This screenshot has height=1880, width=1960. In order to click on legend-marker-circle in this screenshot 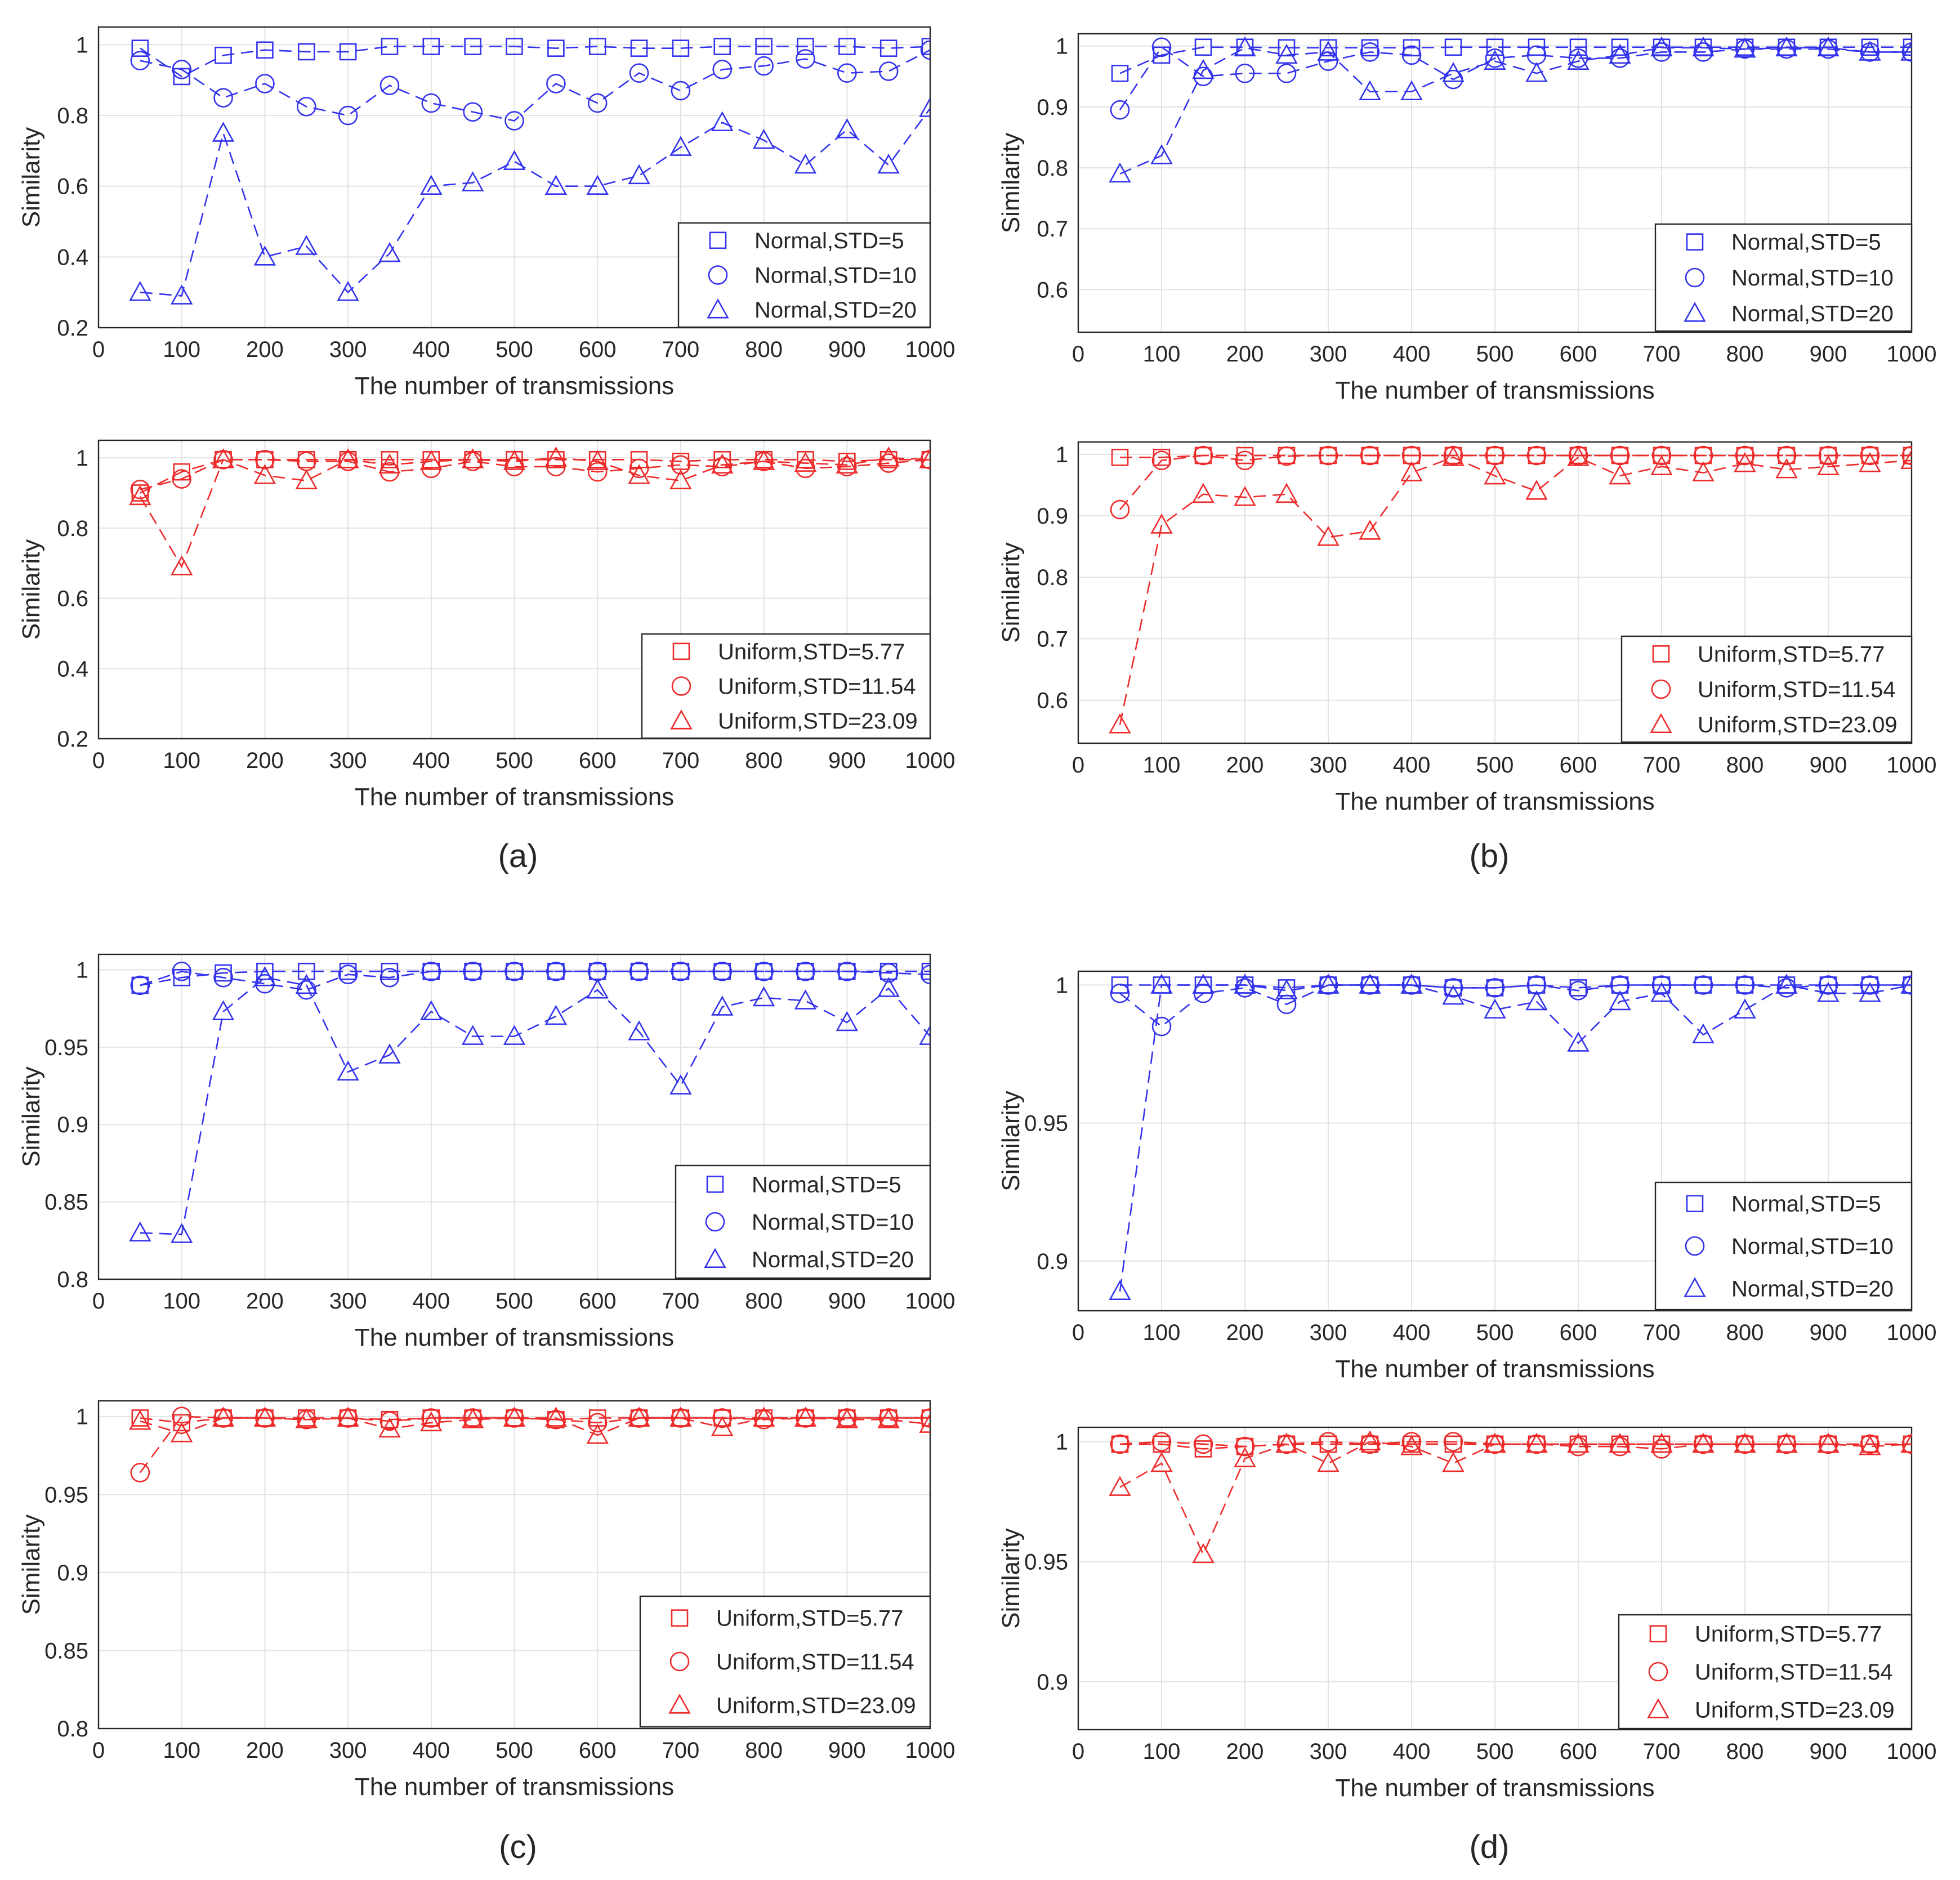, I will do `click(1658, 1672)`.